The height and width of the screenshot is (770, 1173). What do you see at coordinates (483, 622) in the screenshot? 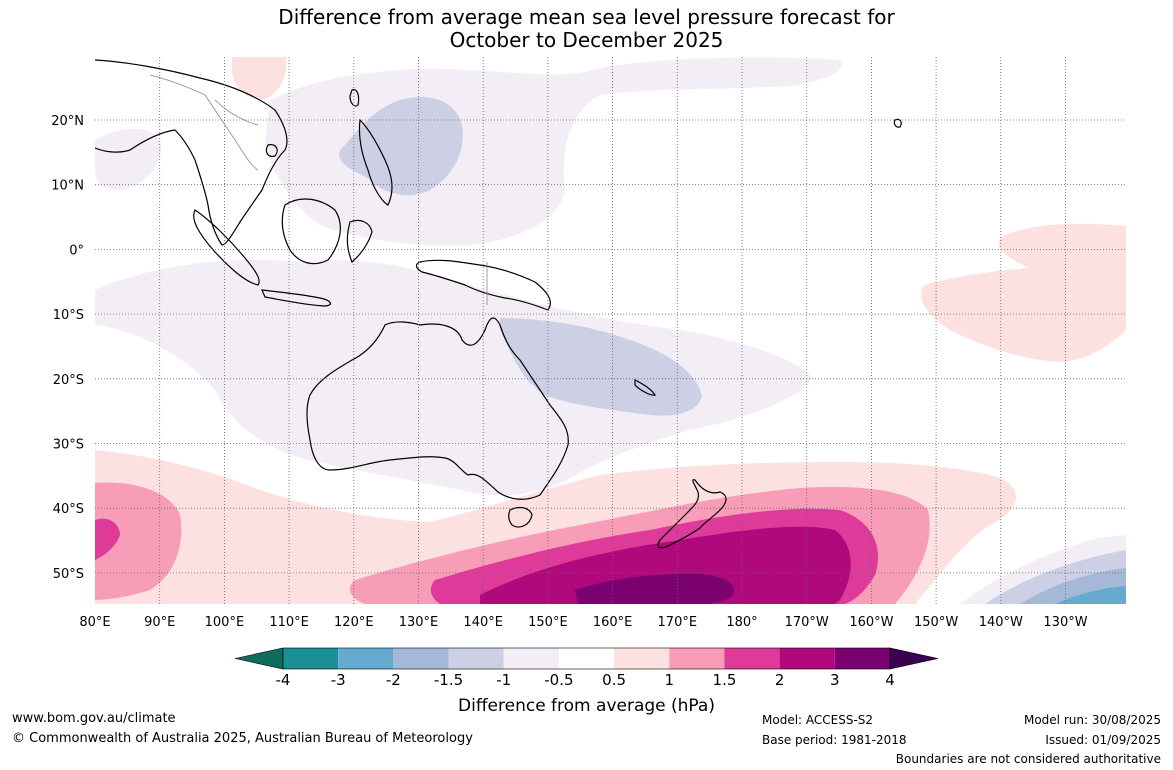
I see `longitude-label: 140°E` at bounding box center [483, 622].